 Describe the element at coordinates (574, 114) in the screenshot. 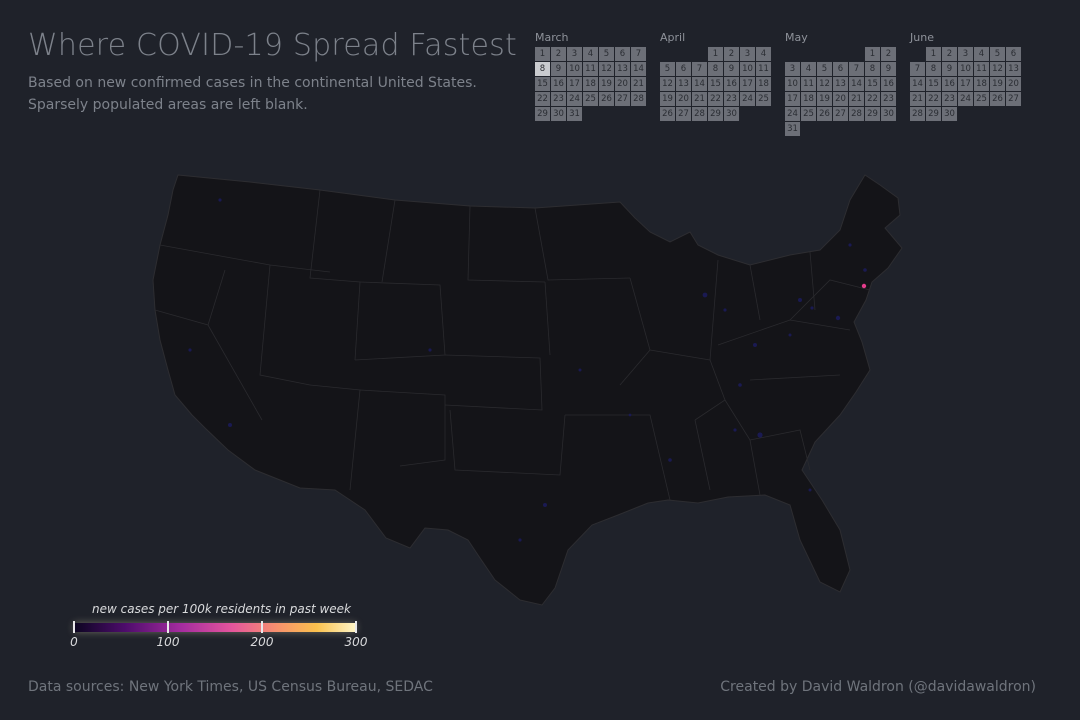

I see `calendar-day: 31` at that location.